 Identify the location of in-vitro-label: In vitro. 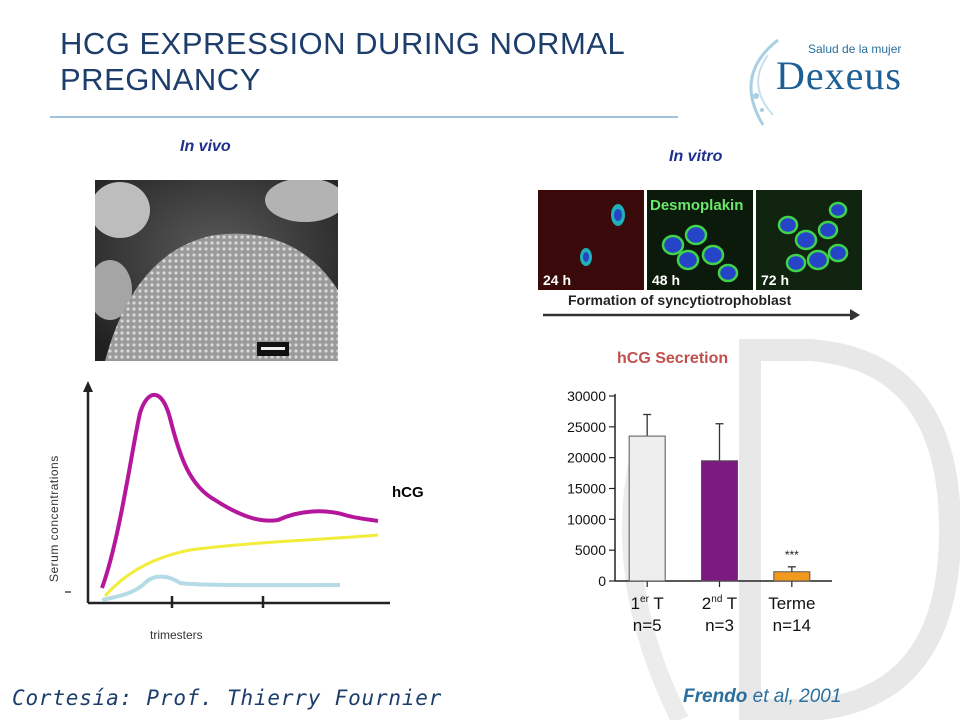
(696, 156).